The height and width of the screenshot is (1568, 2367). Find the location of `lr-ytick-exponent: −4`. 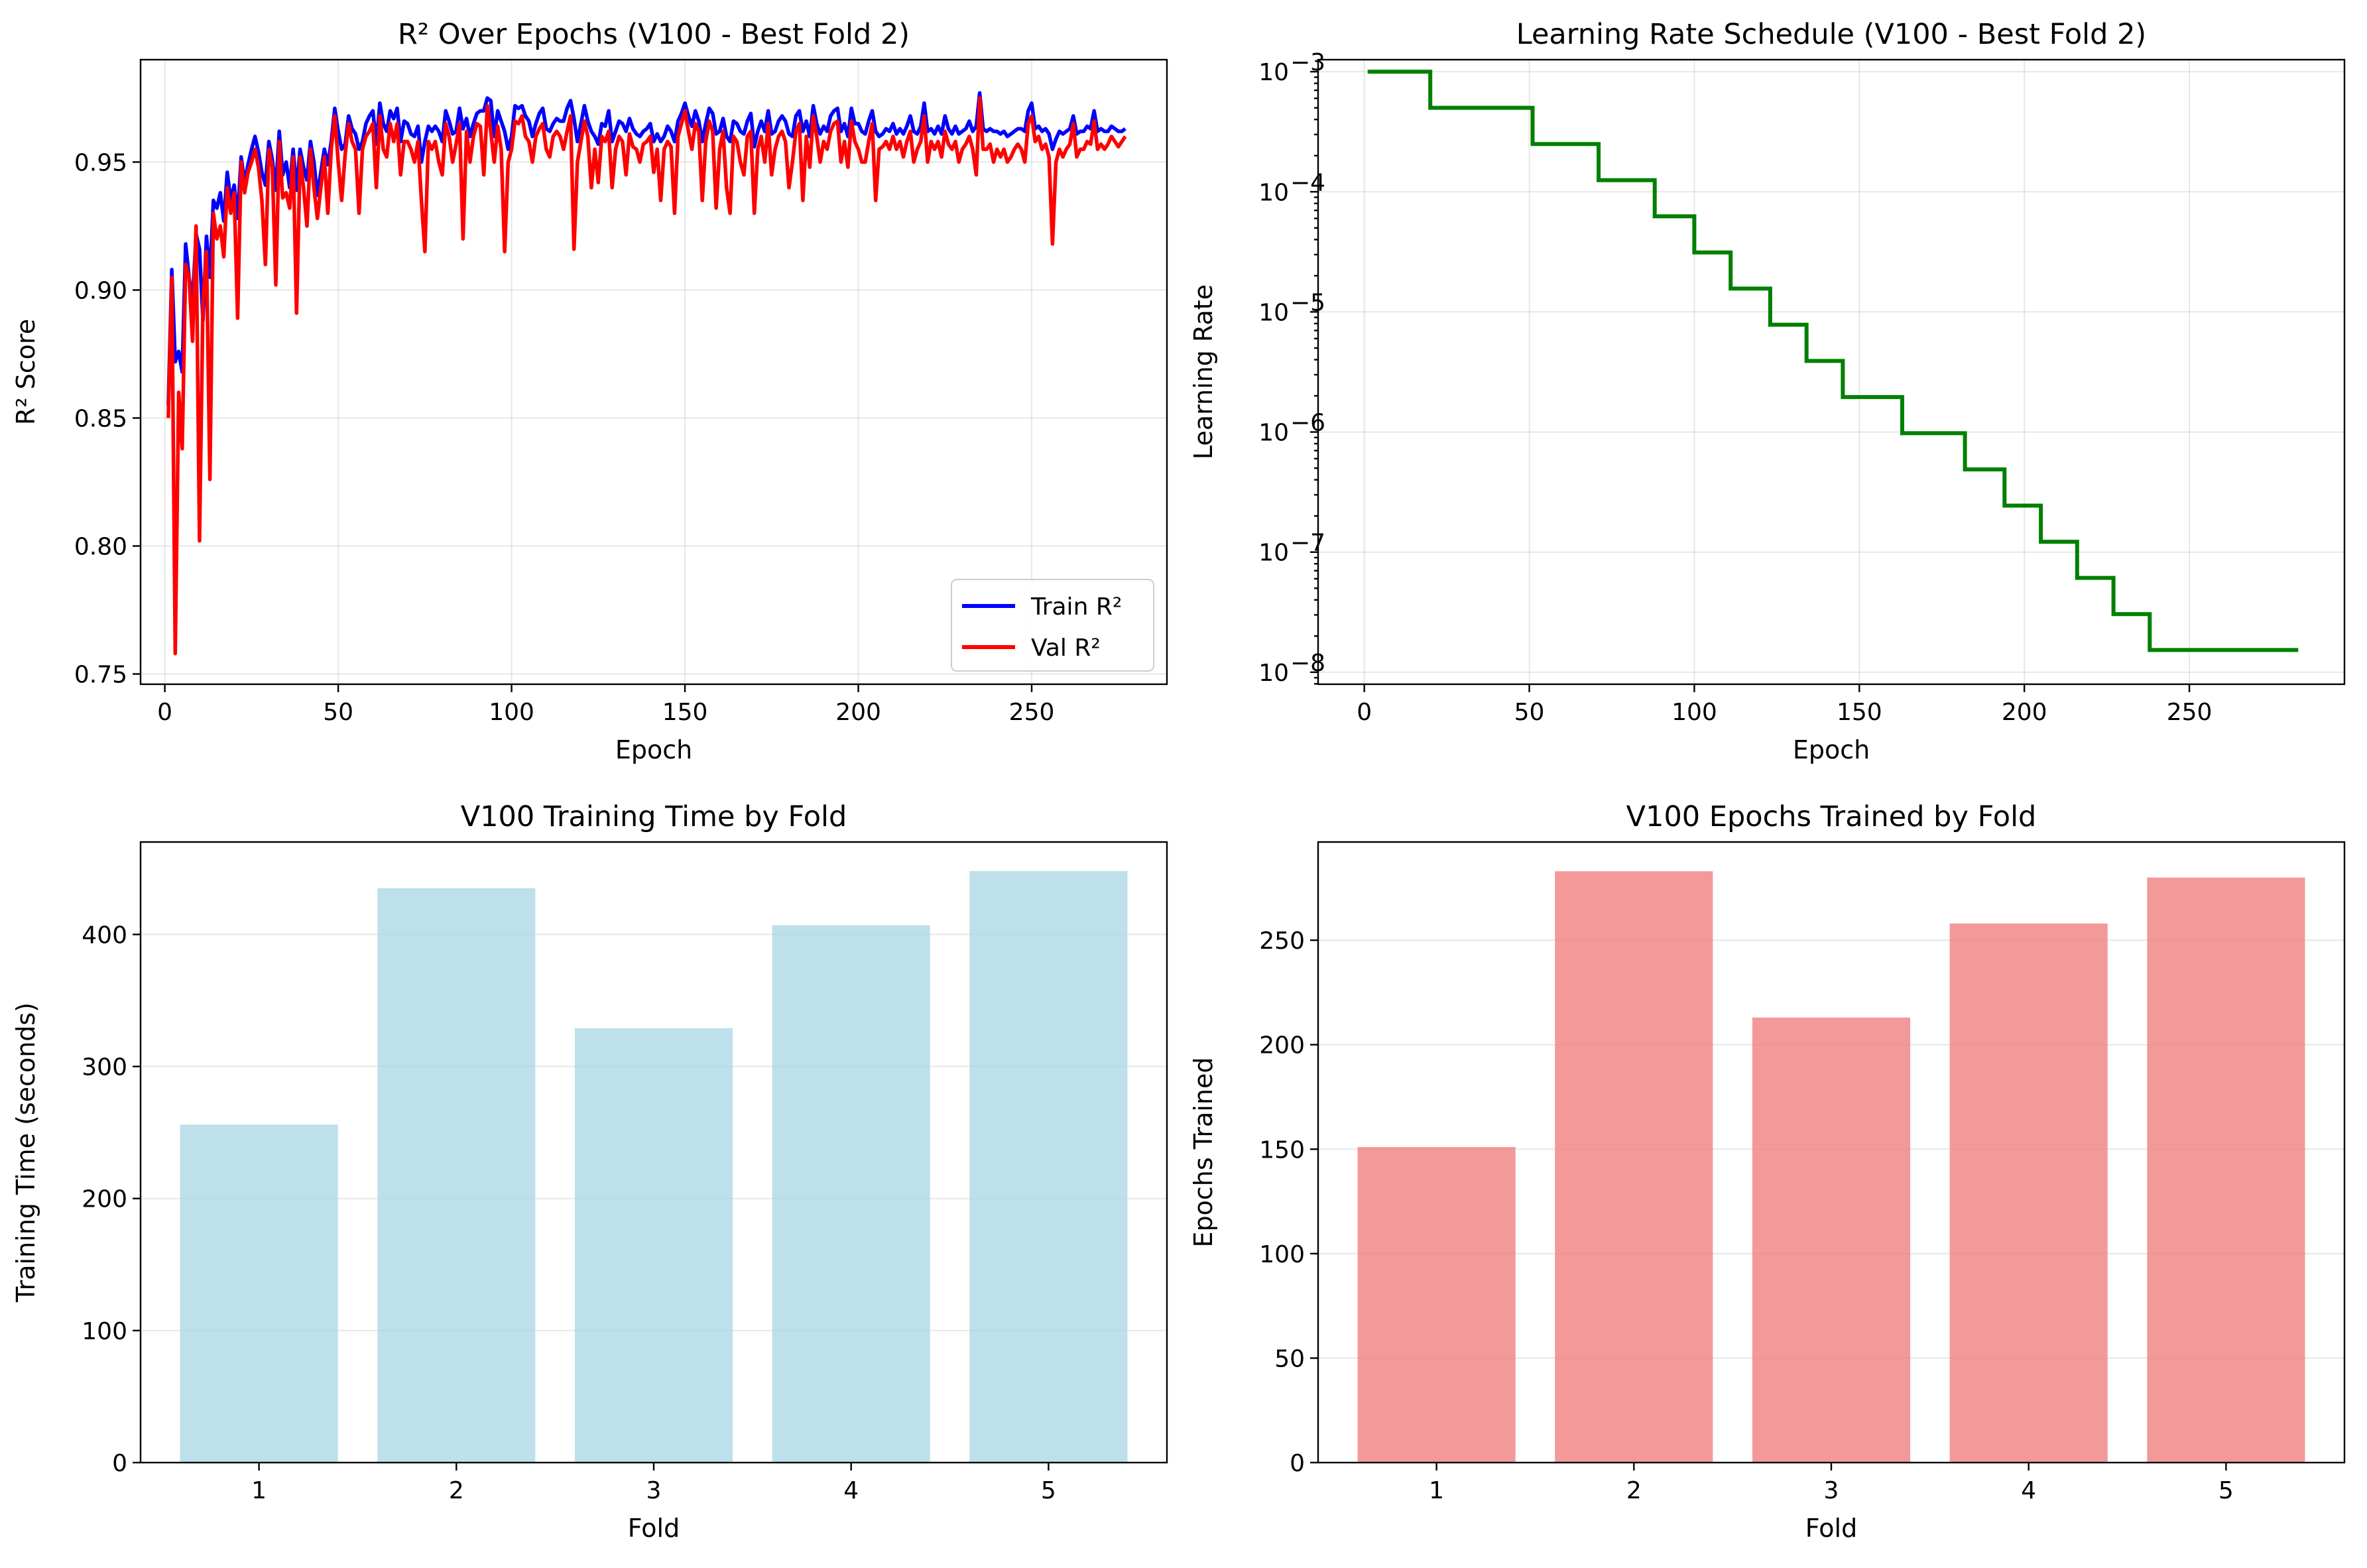

lr-ytick-exponent: −4 is located at coordinates (1307, 182).